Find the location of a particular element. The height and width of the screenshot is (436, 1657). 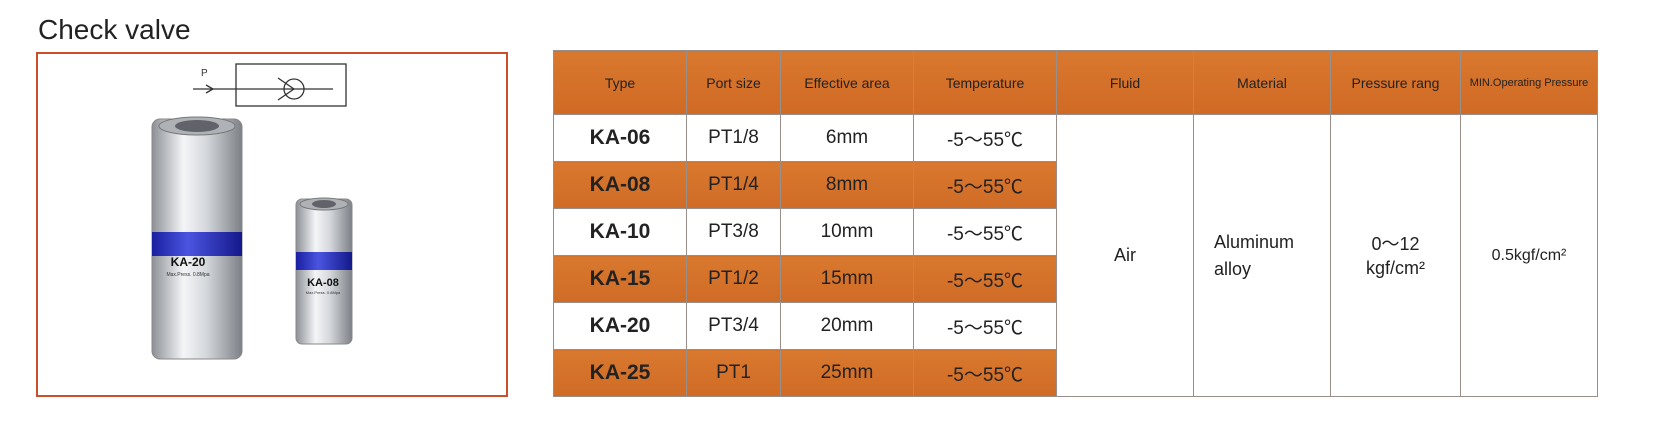

body-cell: PT1/8 is located at coordinates (733, 138).